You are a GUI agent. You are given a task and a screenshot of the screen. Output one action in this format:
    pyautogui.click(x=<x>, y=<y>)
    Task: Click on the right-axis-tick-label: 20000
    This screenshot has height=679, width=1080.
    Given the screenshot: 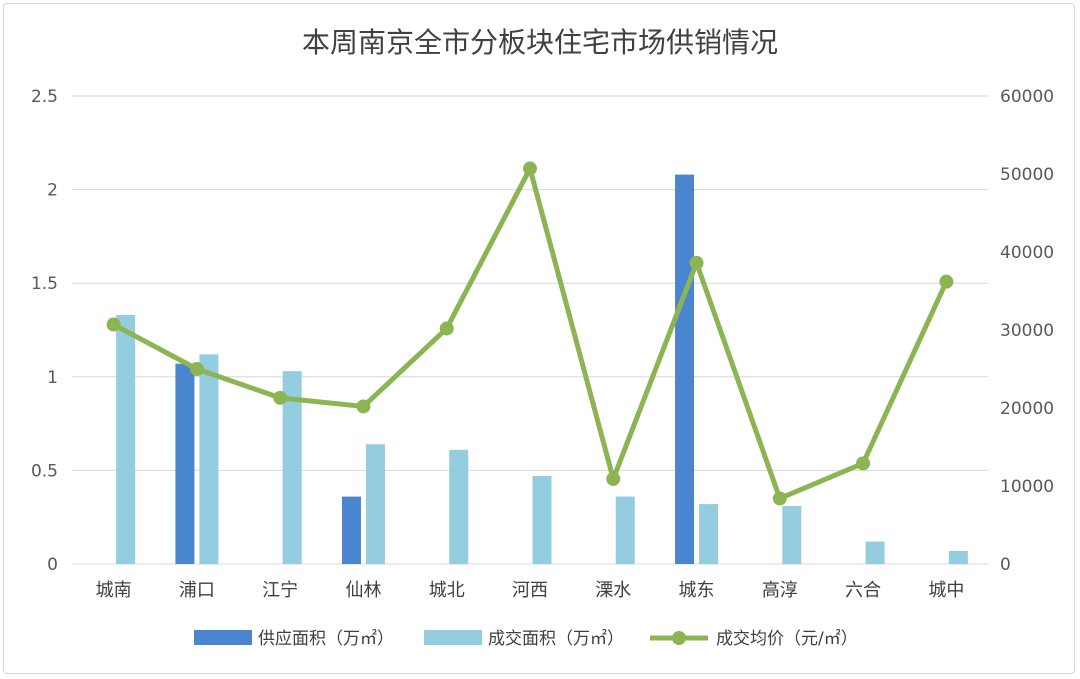 What is the action you would take?
    pyautogui.click(x=1027, y=409)
    